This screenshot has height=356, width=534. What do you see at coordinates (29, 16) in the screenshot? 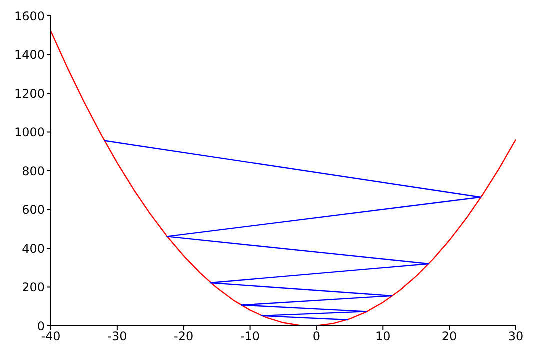
I see `y-tick-label: 1600` at bounding box center [29, 16].